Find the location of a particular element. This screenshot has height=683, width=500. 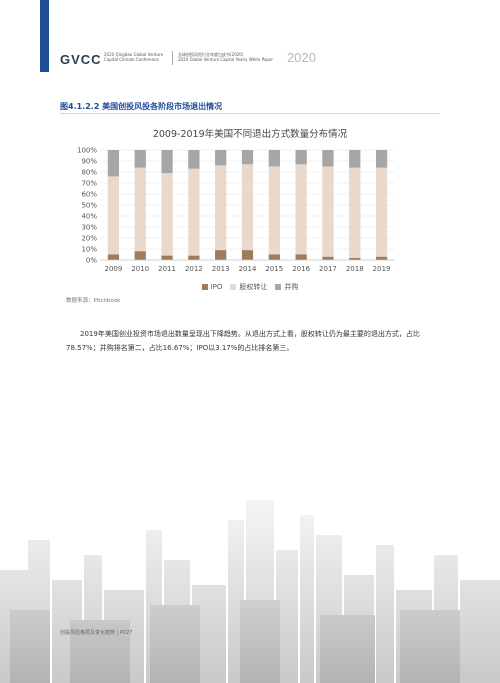

legend-item-ipo: IPO is located at coordinates (211, 287).